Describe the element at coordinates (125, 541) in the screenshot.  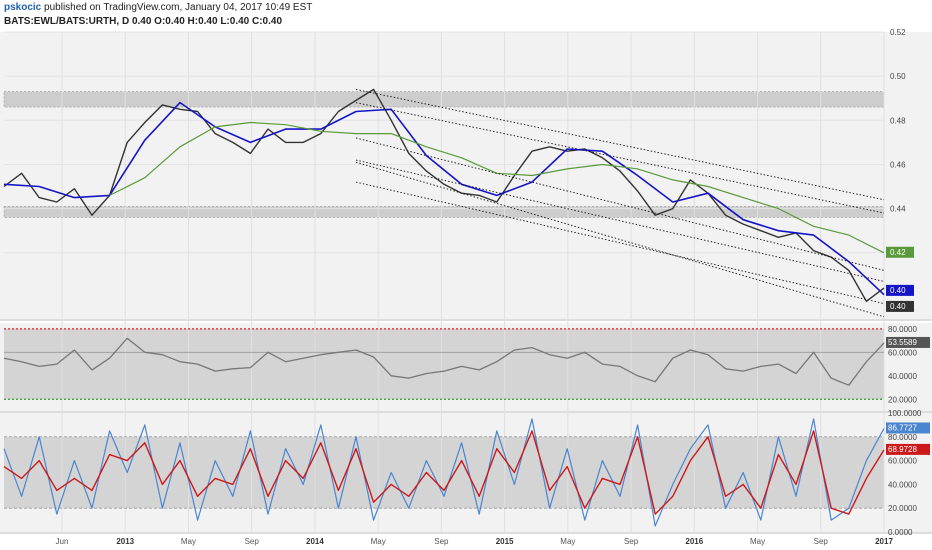
I see `x-tick-label: 2013` at that location.